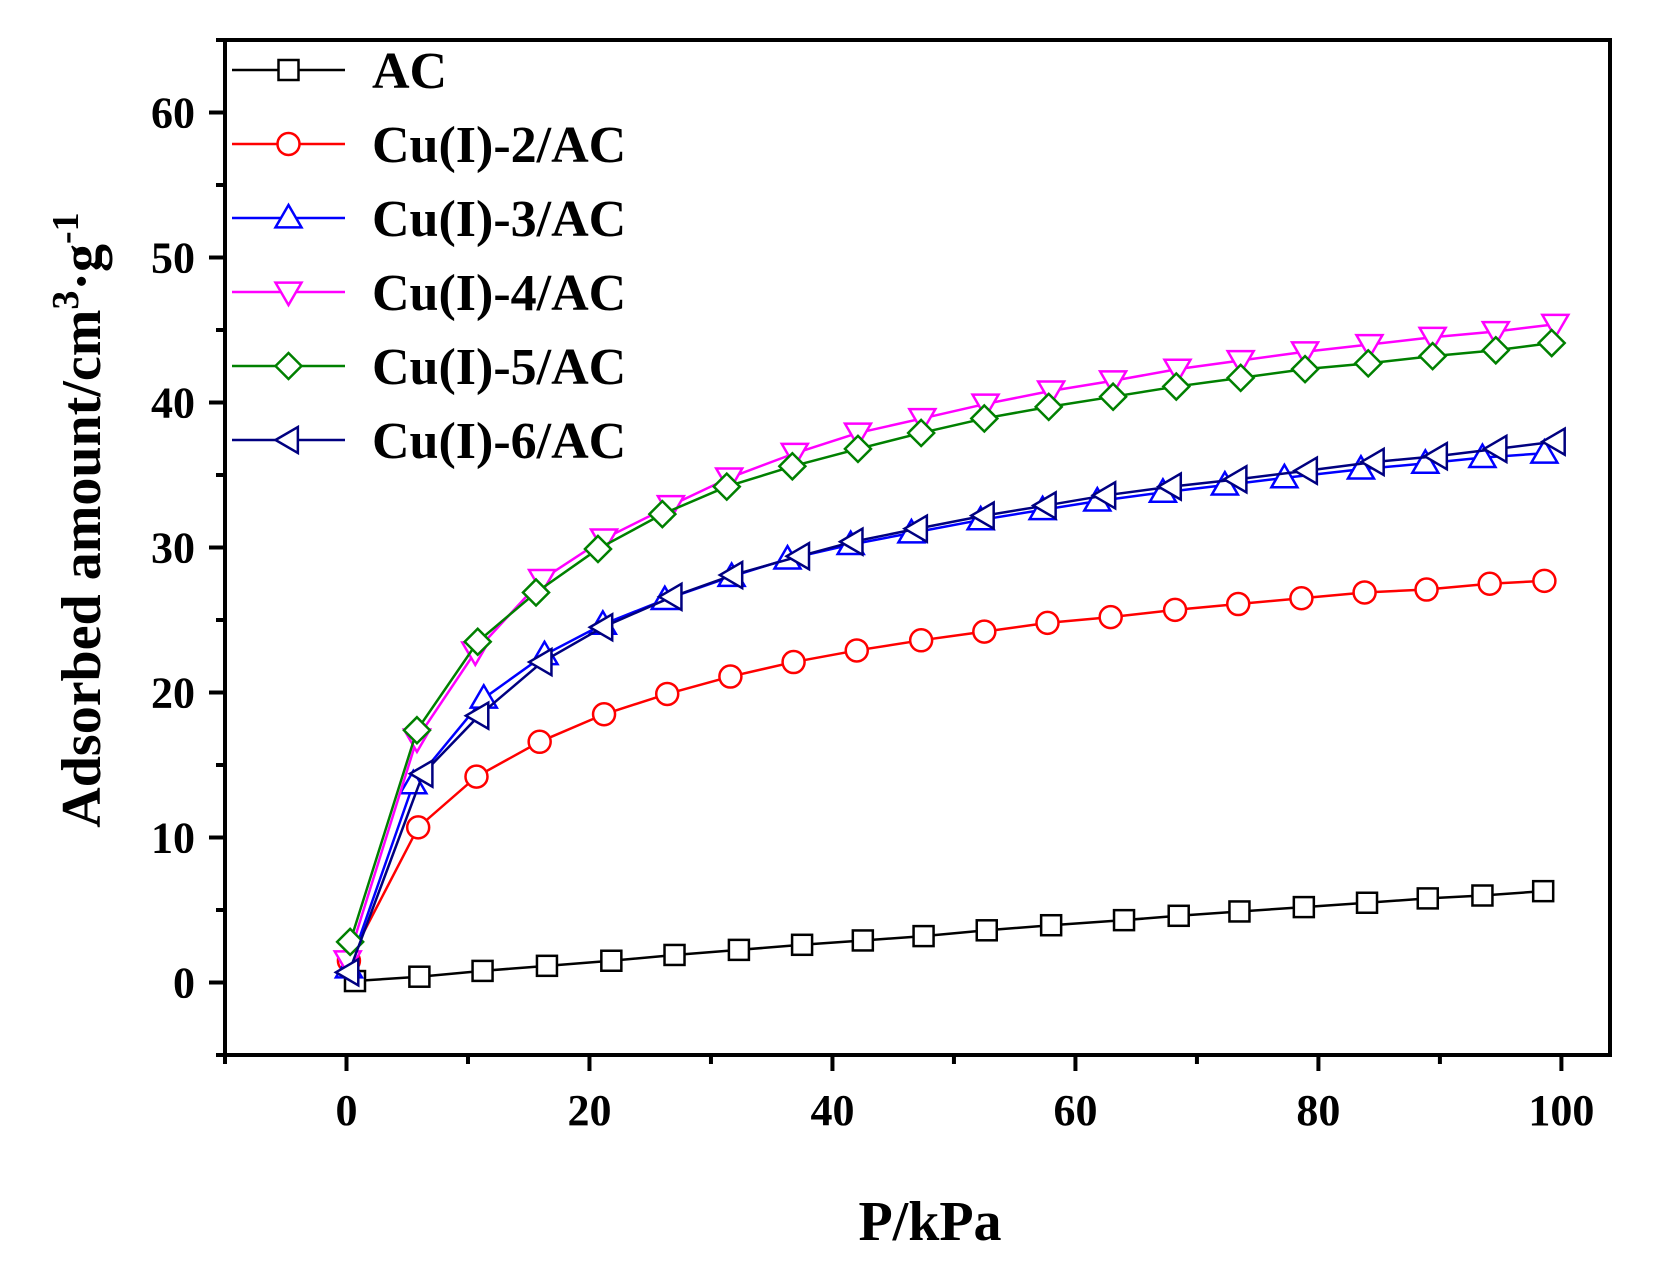  I want to click on x-tick-label: 0, so click(346, 1110).